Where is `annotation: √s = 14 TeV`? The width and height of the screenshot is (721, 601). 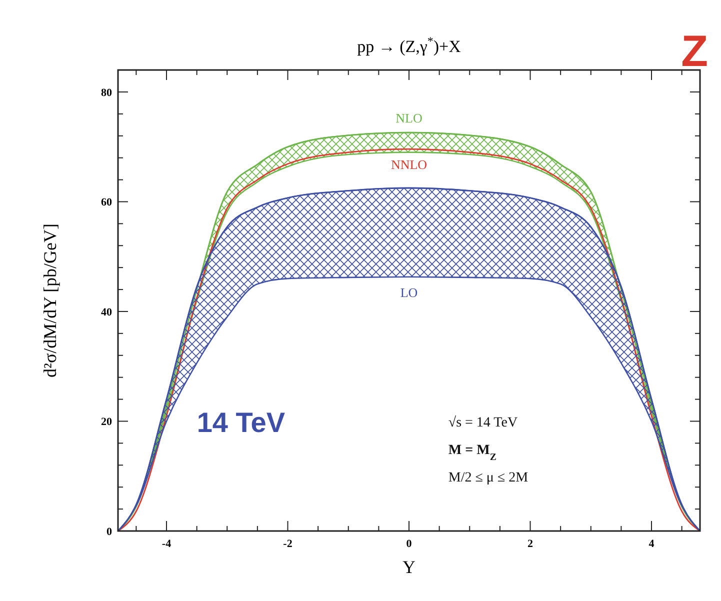
annotation: √s = 14 TeV is located at coordinates (483, 422).